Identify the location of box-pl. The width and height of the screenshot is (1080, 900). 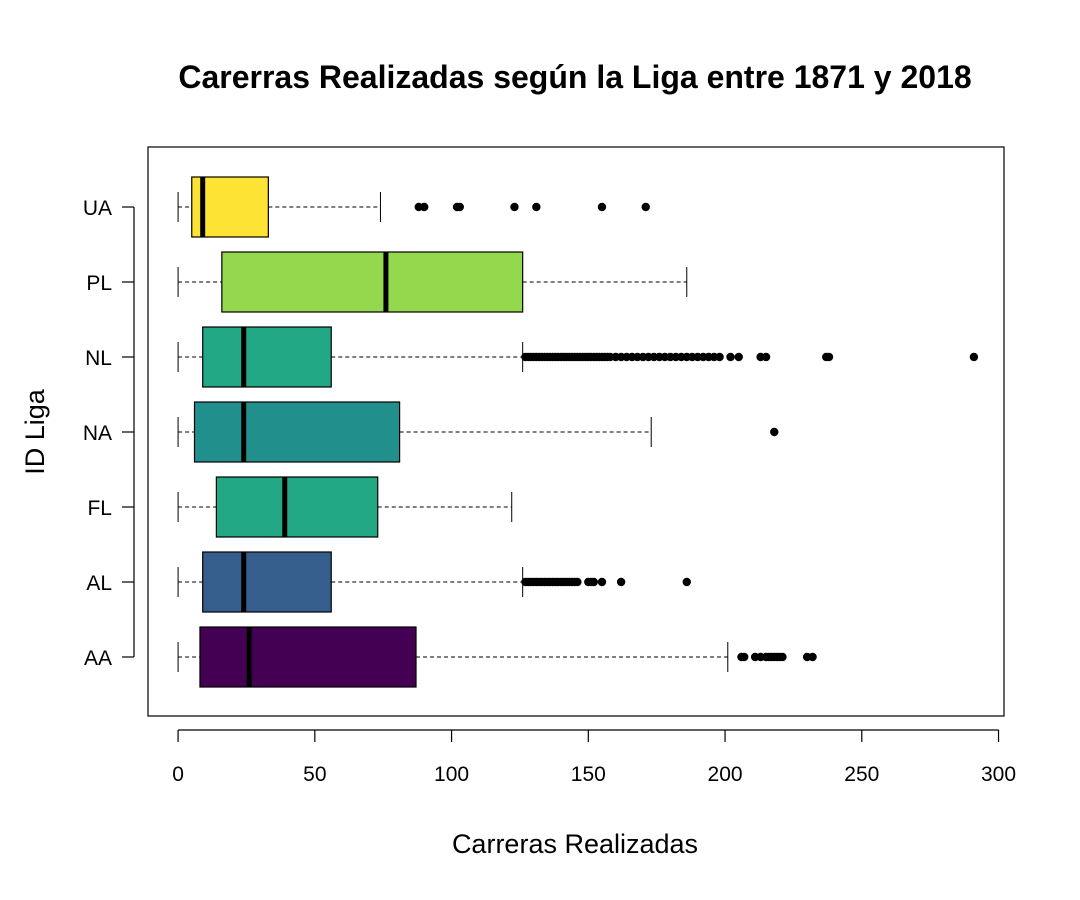
(432, 282).